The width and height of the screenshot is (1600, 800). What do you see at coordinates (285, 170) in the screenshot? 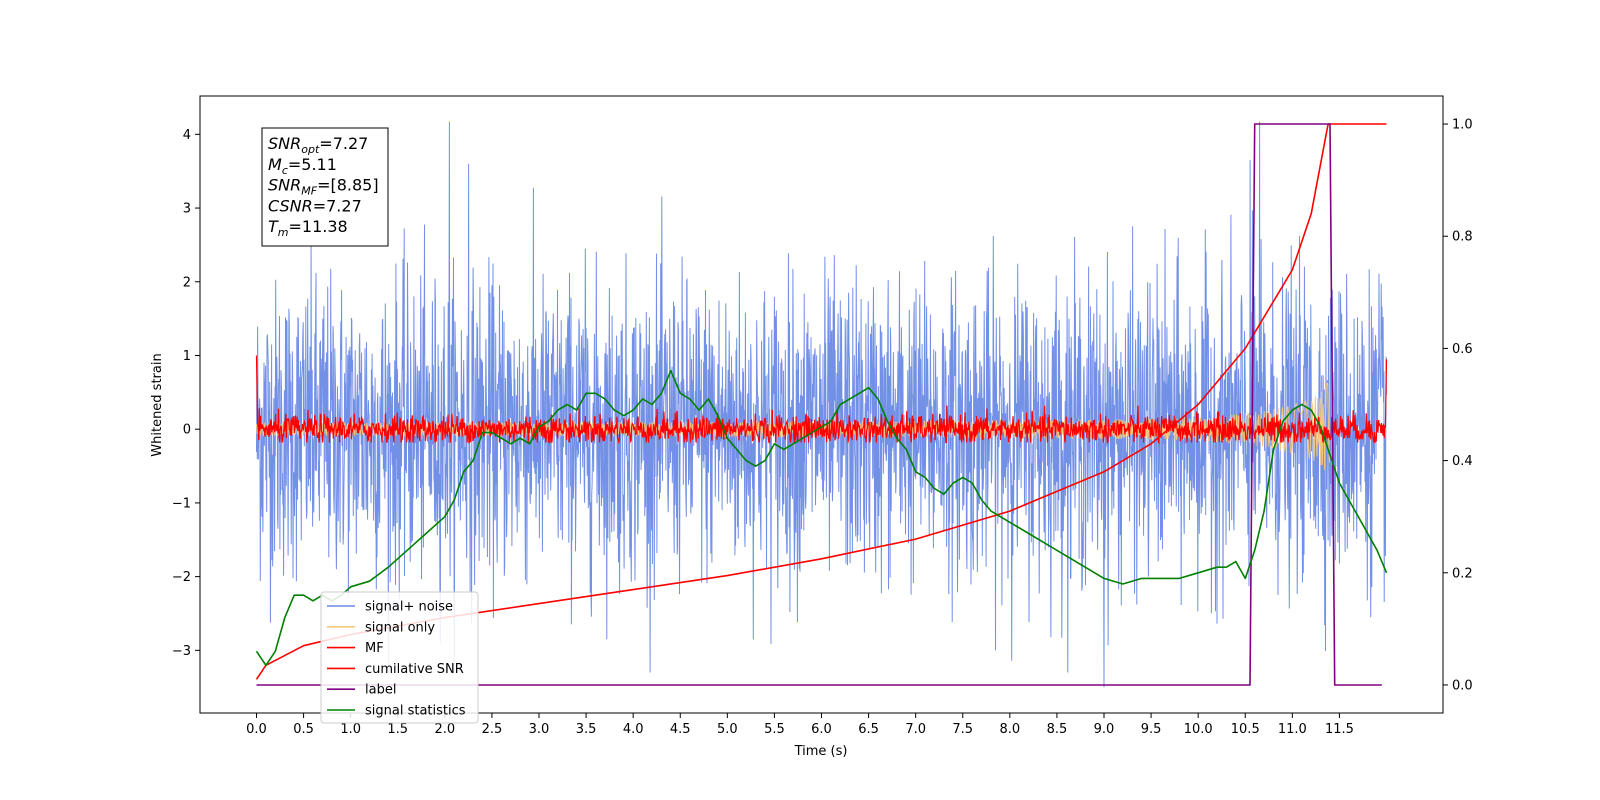
I see `annotation-subscript: c` at bounding box center [285, 170].